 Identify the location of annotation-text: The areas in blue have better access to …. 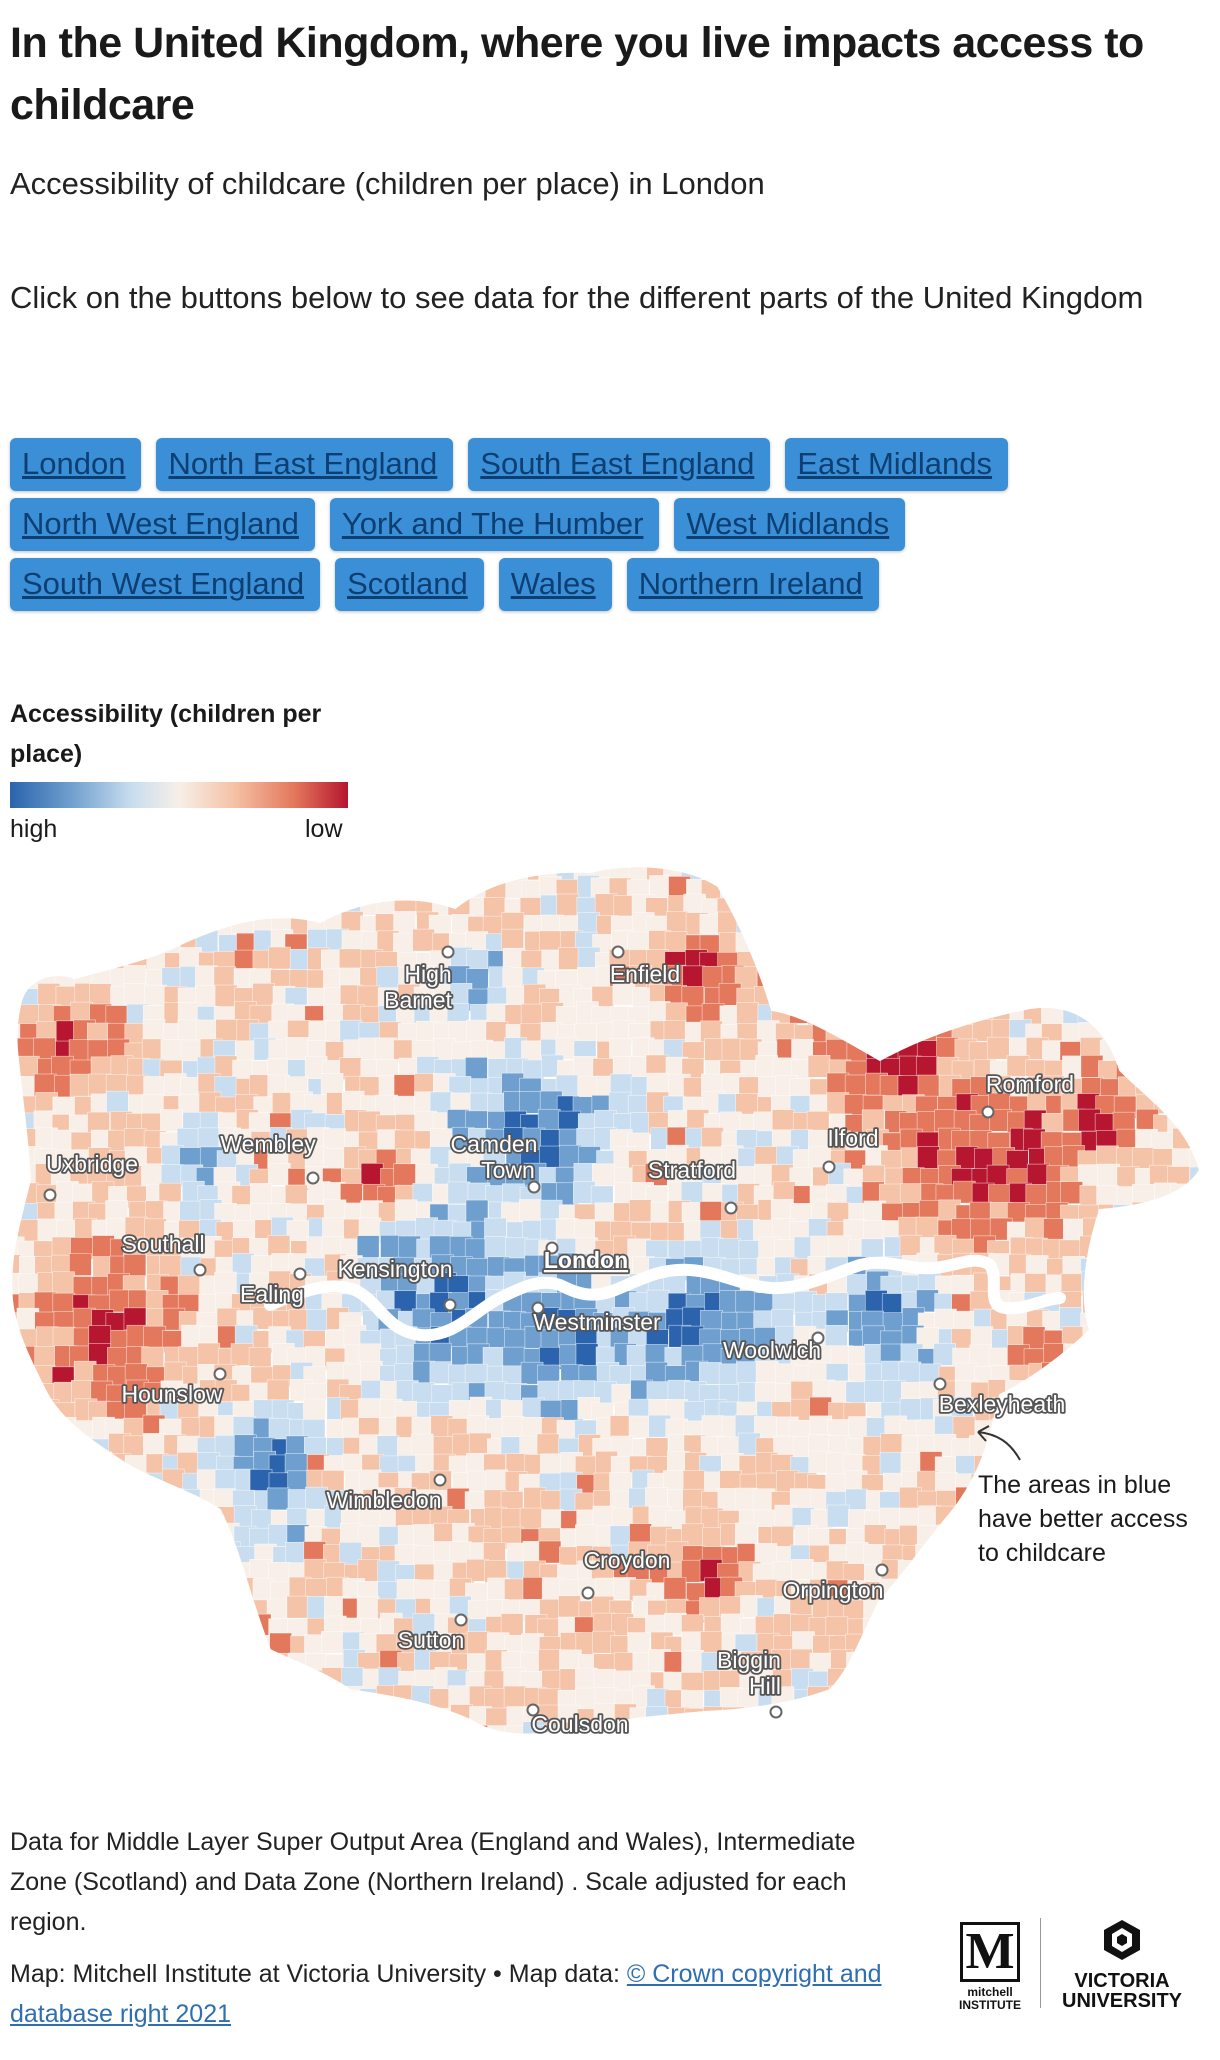
(1083, 1519).